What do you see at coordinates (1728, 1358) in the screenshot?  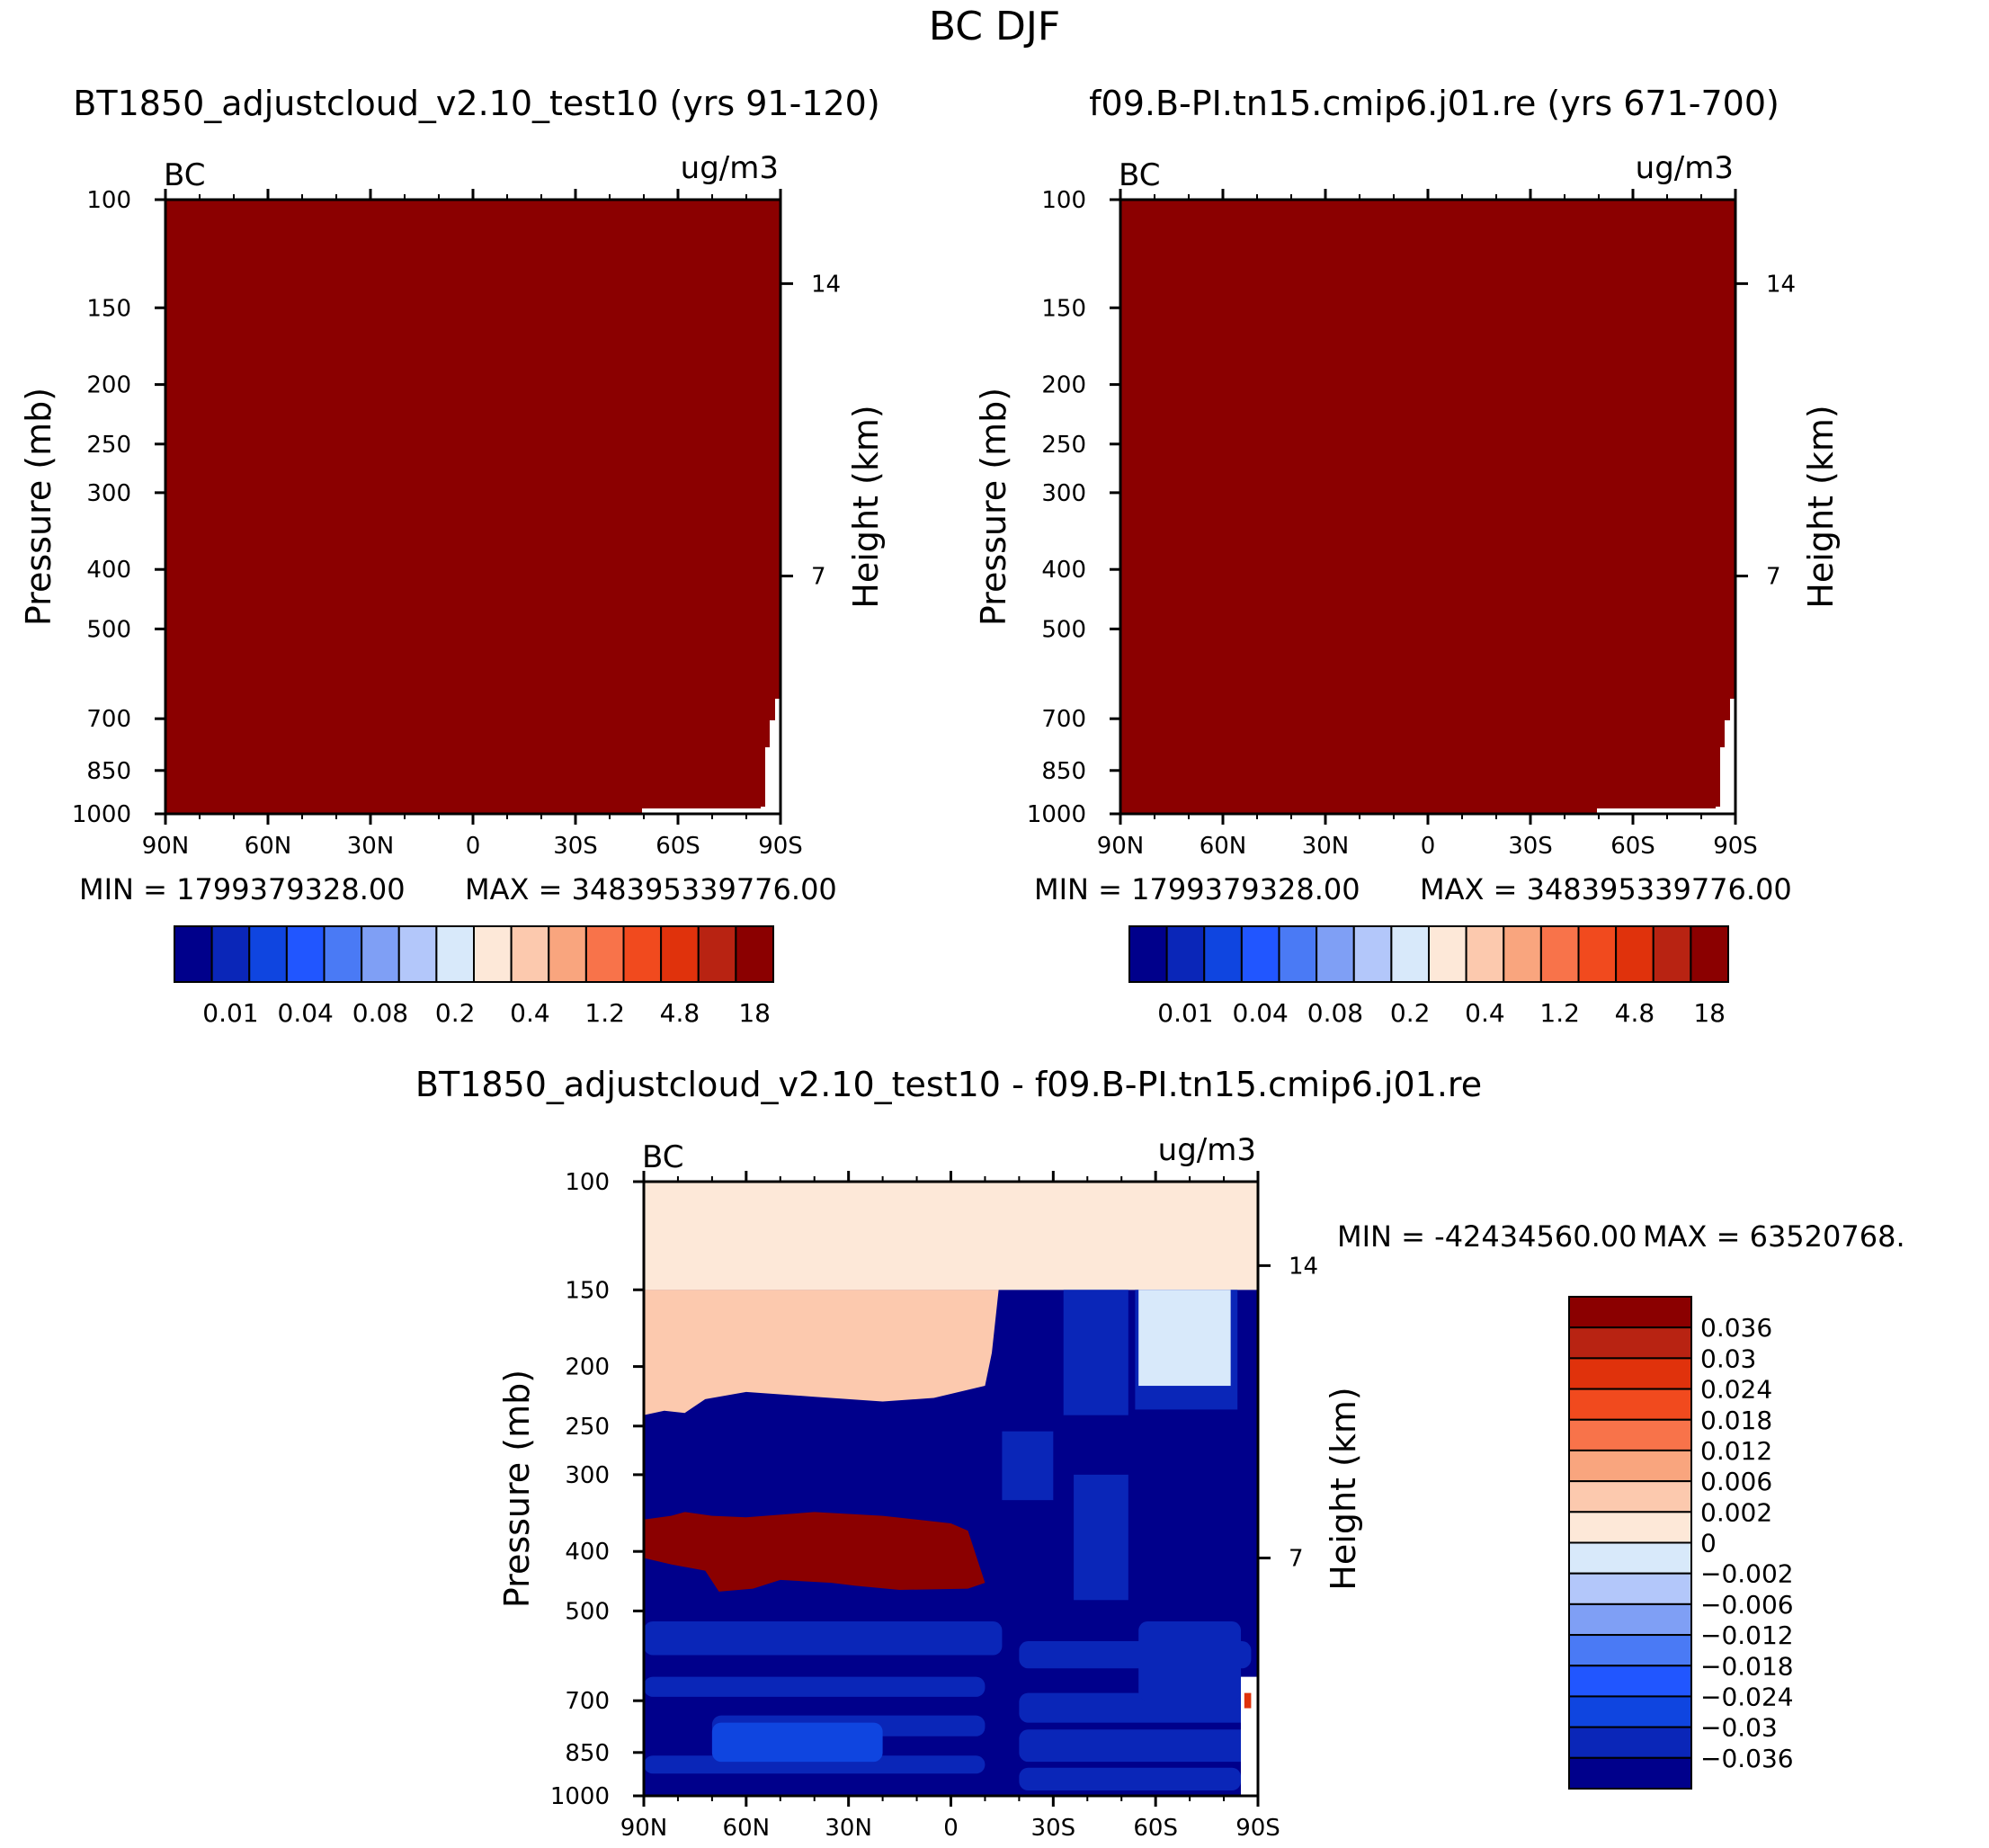 I see `colorbar-label: 0.03` at bounding box center [1728, 1358].